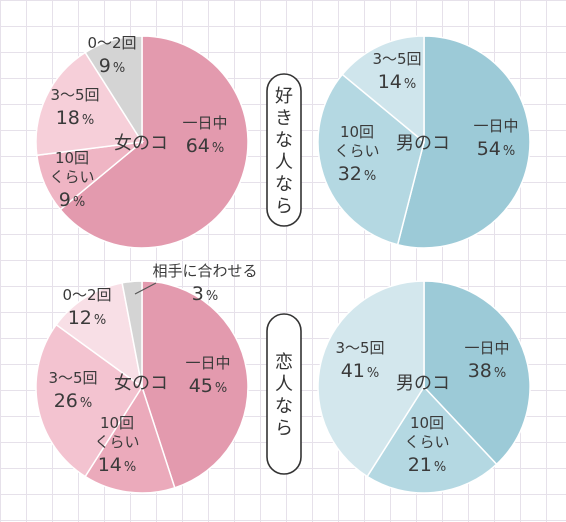 The image size is (566, 522). What do you see at coordinates (487, 371) in the screenshot?
I see `slice-value: 38%` at bounding box center [487, 371].